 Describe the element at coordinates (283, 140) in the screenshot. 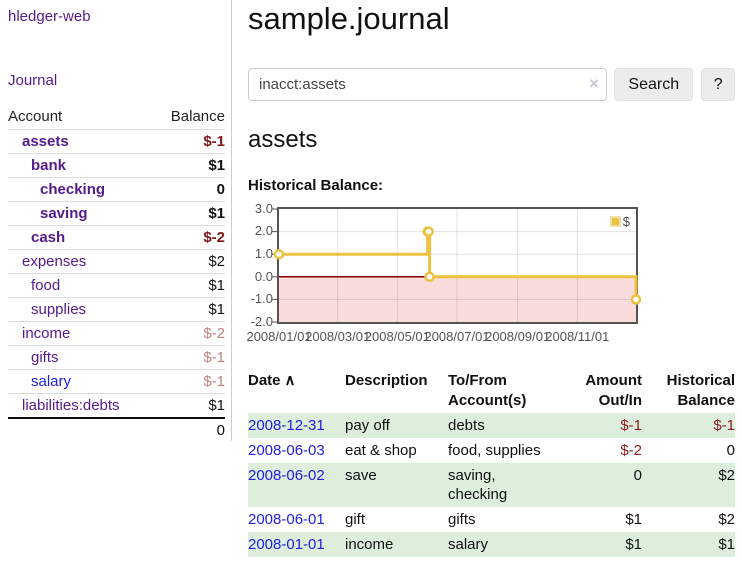

I see `account-heading: assets` at that location.